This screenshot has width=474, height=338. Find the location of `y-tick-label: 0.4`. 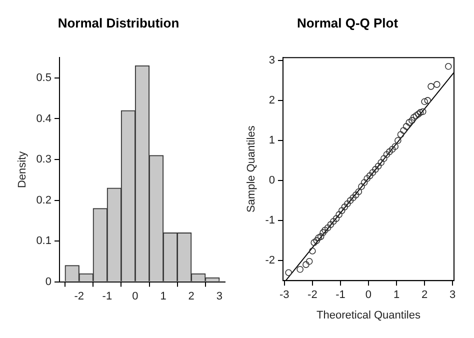

y-tick-label: 0.4 is located at coordinates (44, 118).